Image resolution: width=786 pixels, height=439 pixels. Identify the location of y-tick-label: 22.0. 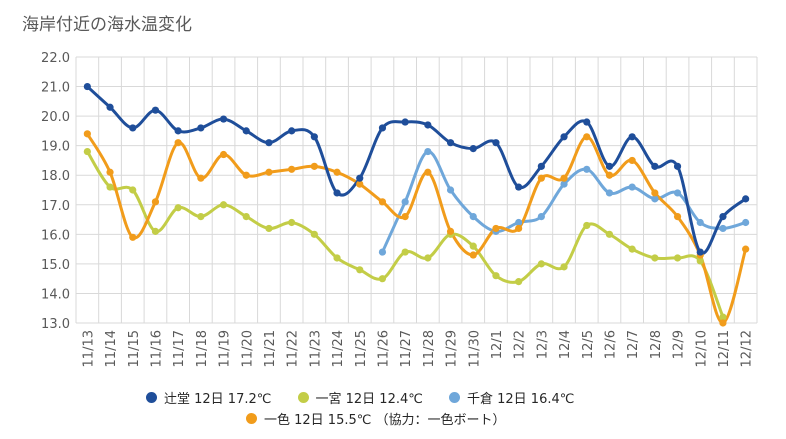
(55, 58).